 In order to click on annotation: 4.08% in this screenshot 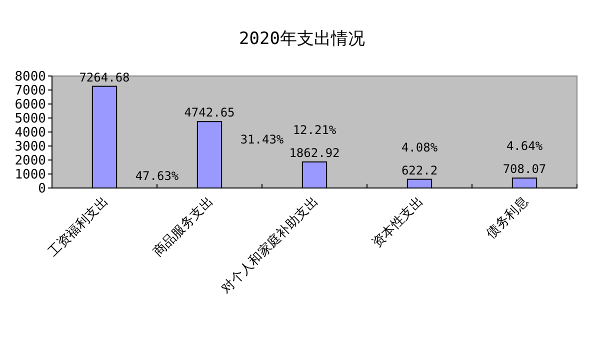, I will do `click(419, 147)`.